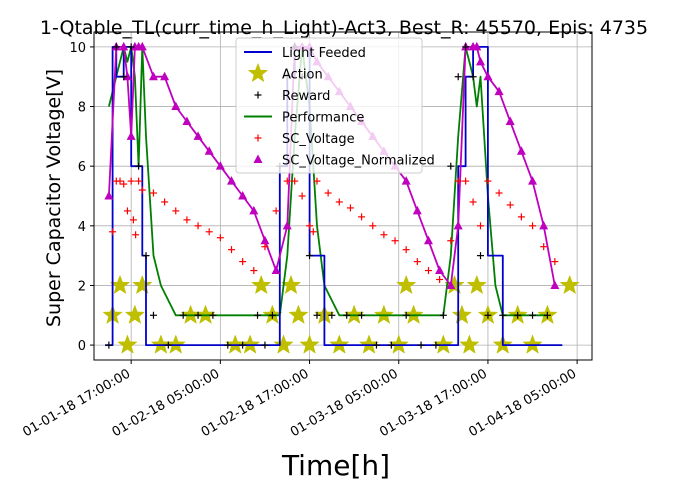 The height and width of the screenshot is (490, 688). What do you see at coordinates (304, 118) in the screenshot?
I see `legend-item-performance: Performance` at bounding box center [304, 118].